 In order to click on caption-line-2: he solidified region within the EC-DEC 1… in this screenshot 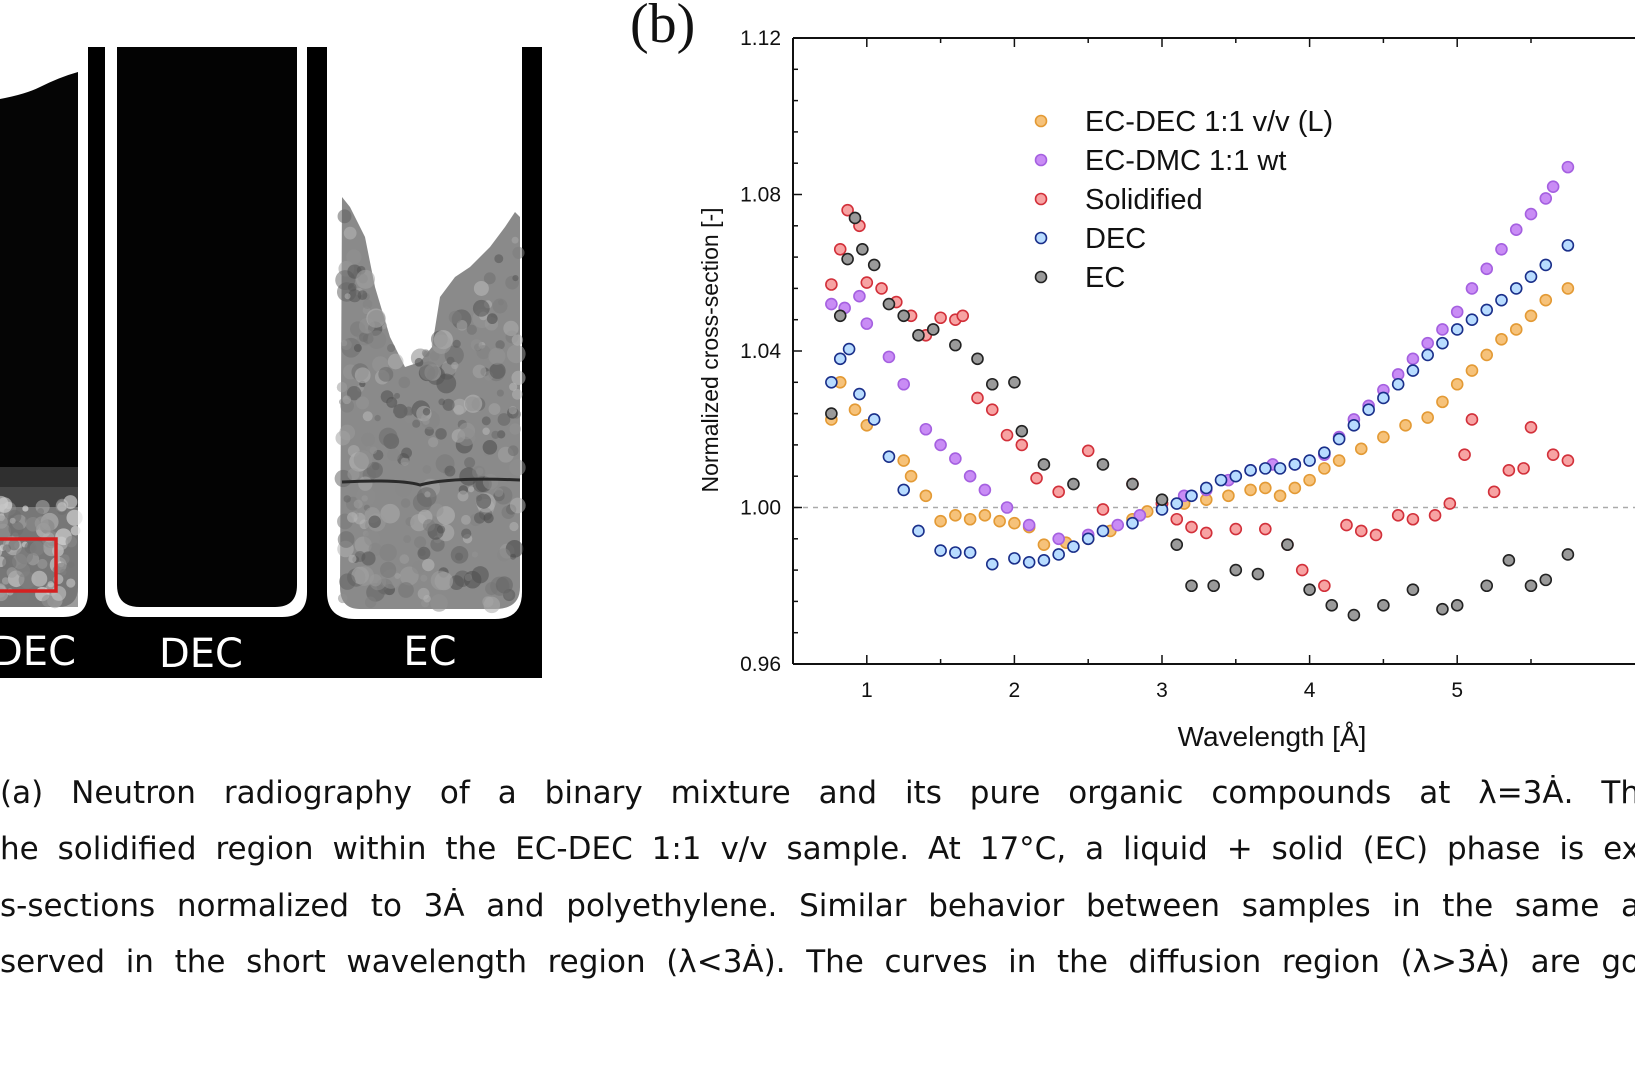, I will do `click(817, 849)`.